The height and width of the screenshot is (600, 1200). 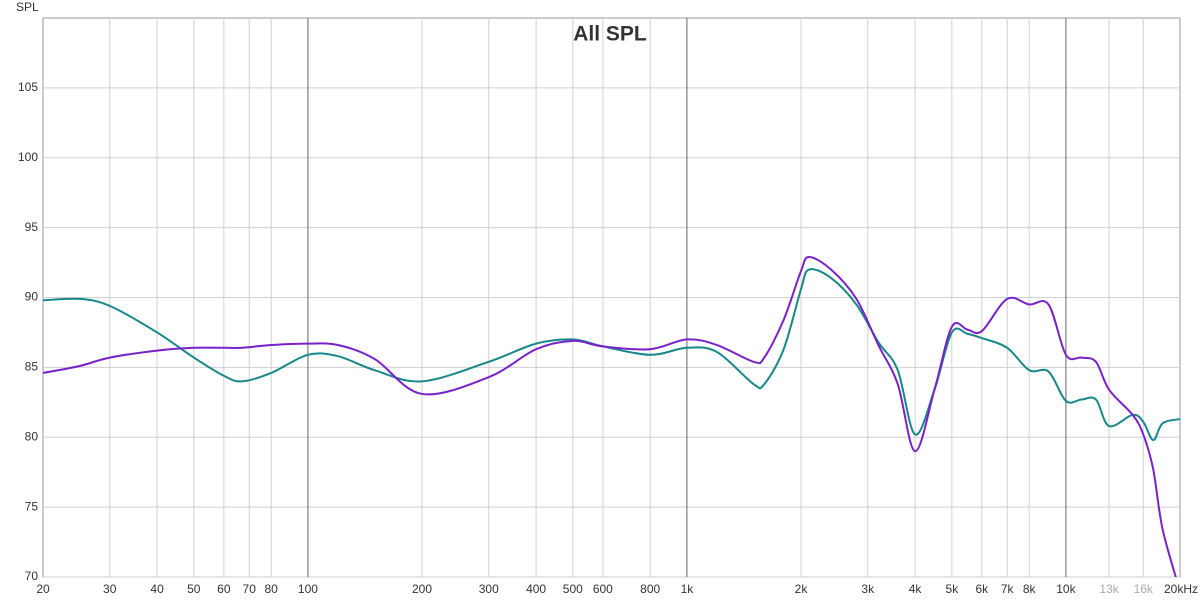 What do you see at coordinates (157, 589) in the screenshot?
I see `x-tick-label: 40` at bounding box center [157, 589].